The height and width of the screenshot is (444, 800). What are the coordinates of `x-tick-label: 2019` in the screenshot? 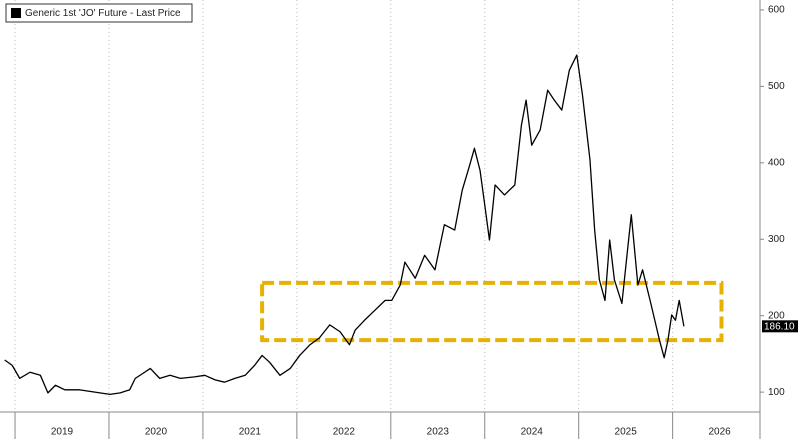 It's located at (62, 432).